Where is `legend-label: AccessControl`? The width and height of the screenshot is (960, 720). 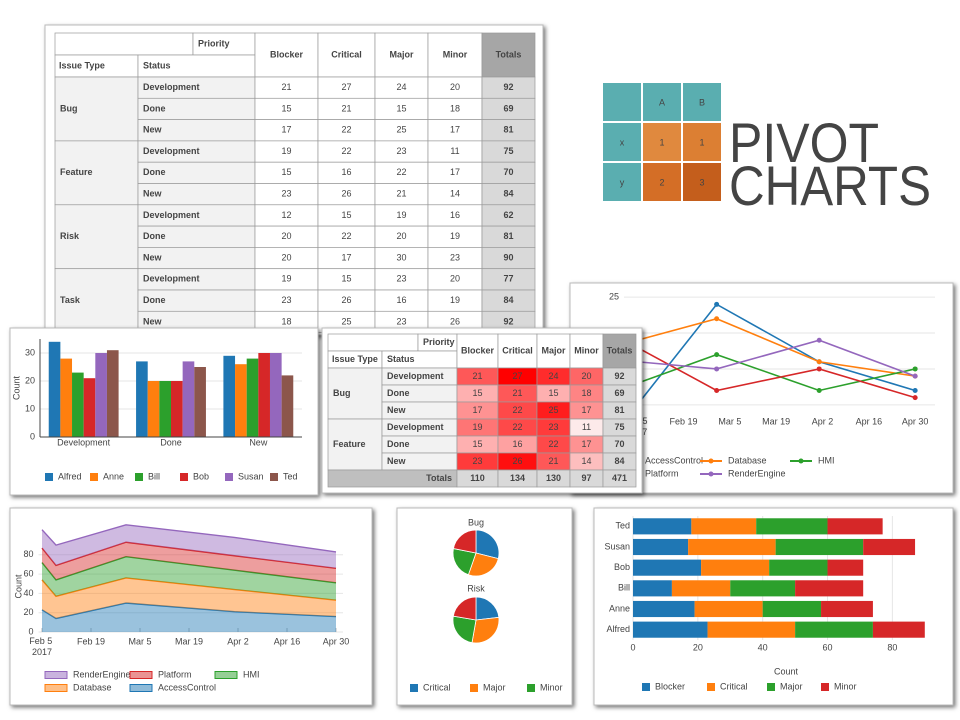 legend-label: AccessControl is located at coordinates (674, 460).